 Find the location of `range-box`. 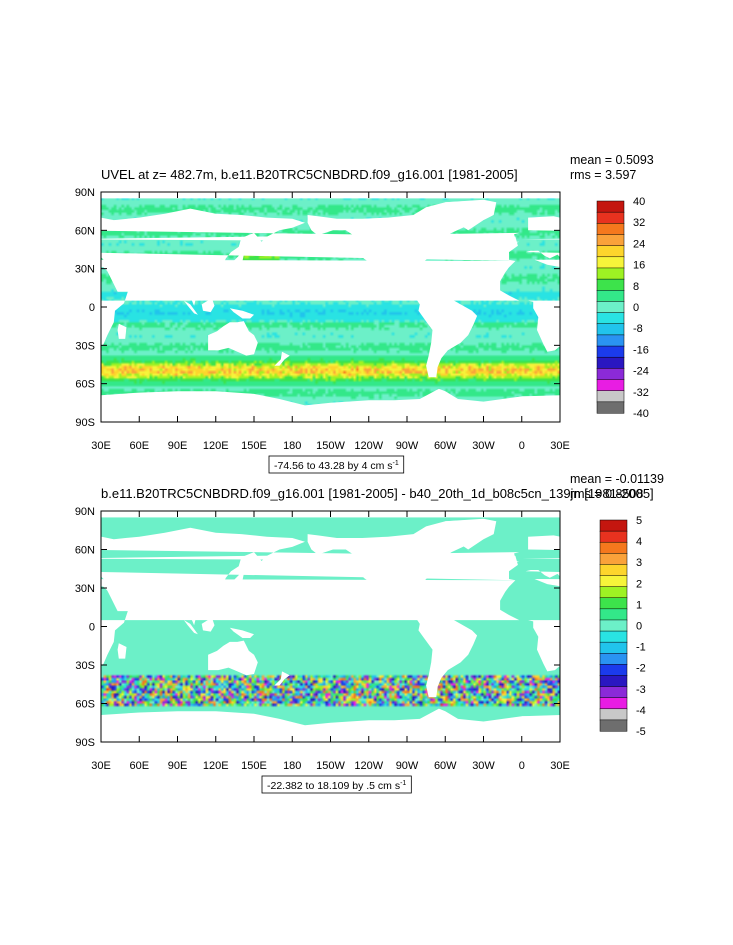

range-box is located at coordinates (336, 464).